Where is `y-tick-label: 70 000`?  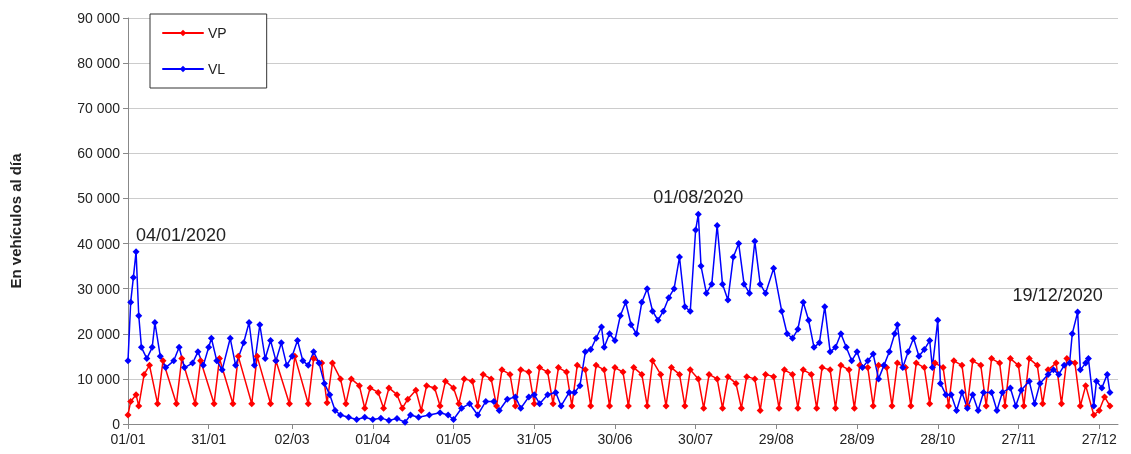
y-tick-label: 70 000 is located at coordinates (99, 108).